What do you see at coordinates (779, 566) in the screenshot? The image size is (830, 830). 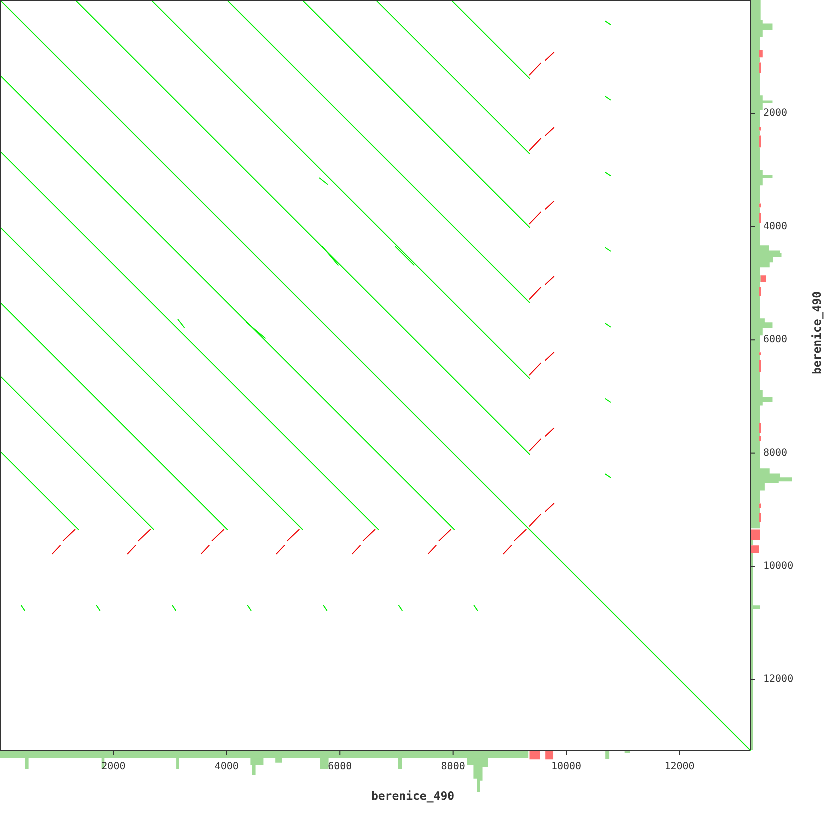 I see `y-tick-label: 10000` at bounding box center [779, 566].